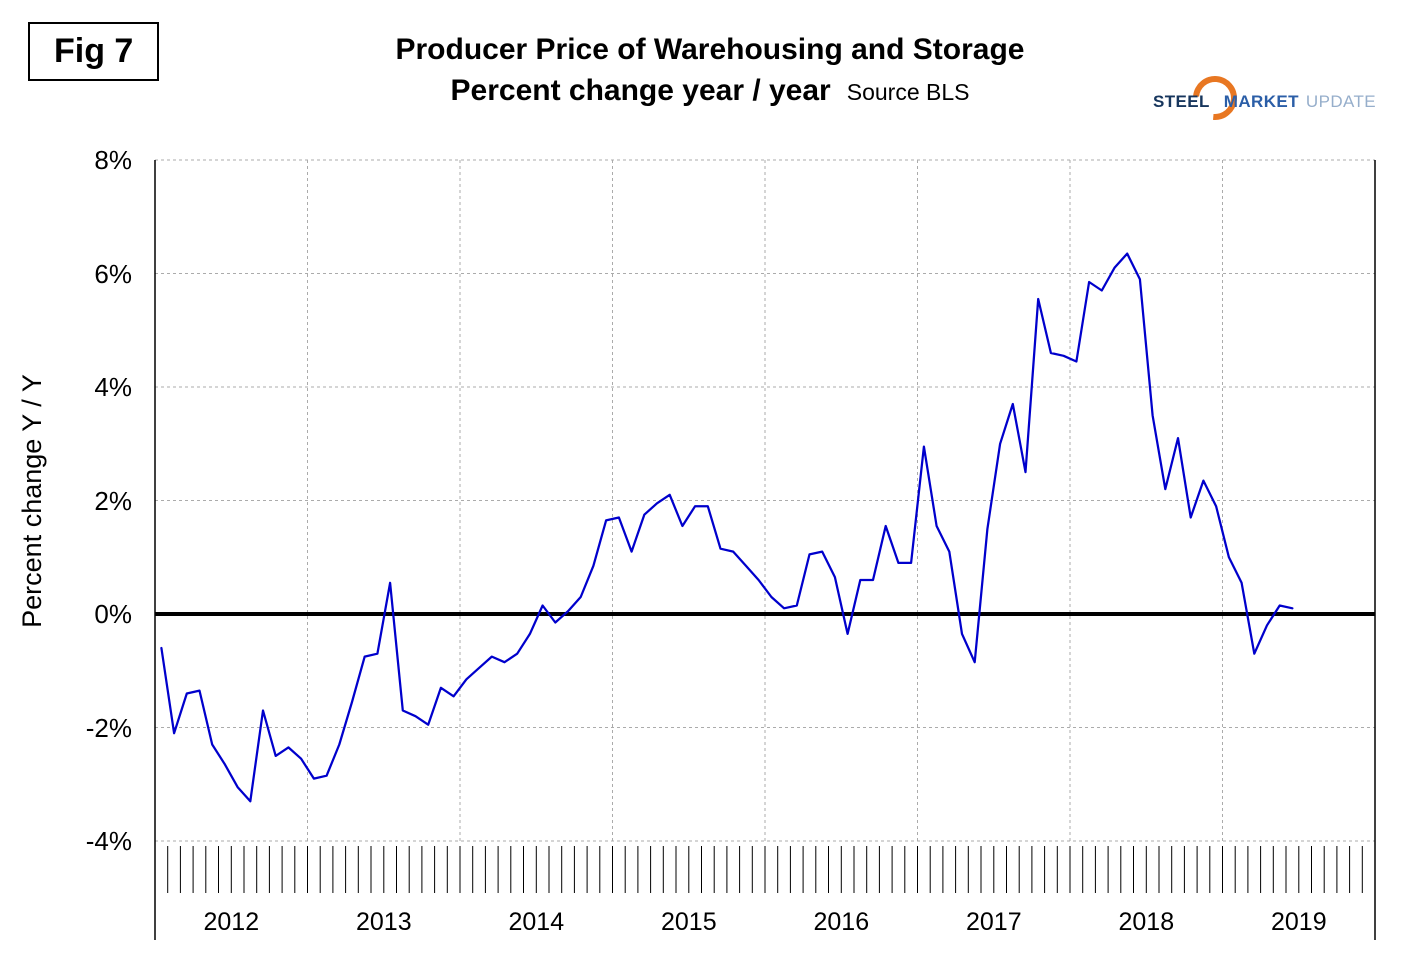 The height and width of the screenshot is (973, 1420). I want to click on svg-text: 2015, so click(689, 922).